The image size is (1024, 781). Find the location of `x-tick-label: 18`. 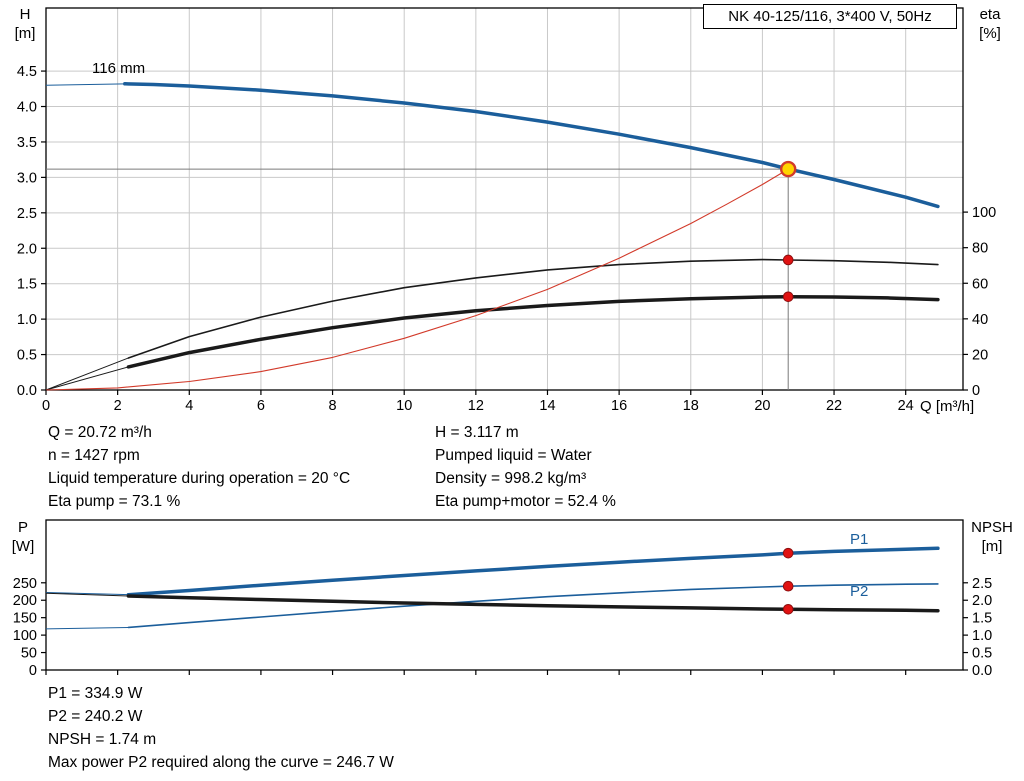

x-tick-label: 18 is located at coordinates (691, 406).